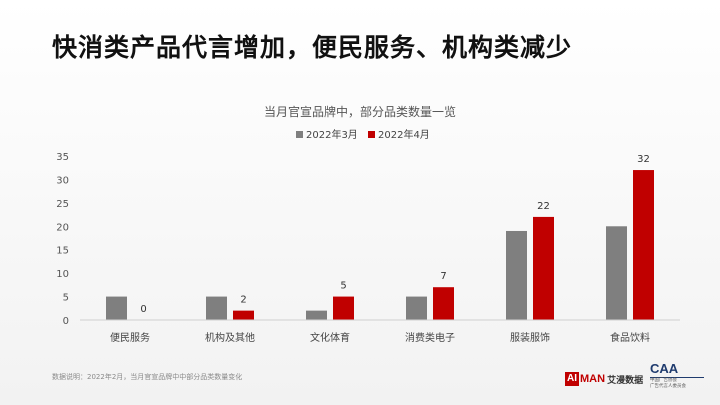 This screenshot has width=720, height=405. Describe the element at coordinates (630, 337) in the screenshot. I see `x-tick-label: 食品饮料` at that location.